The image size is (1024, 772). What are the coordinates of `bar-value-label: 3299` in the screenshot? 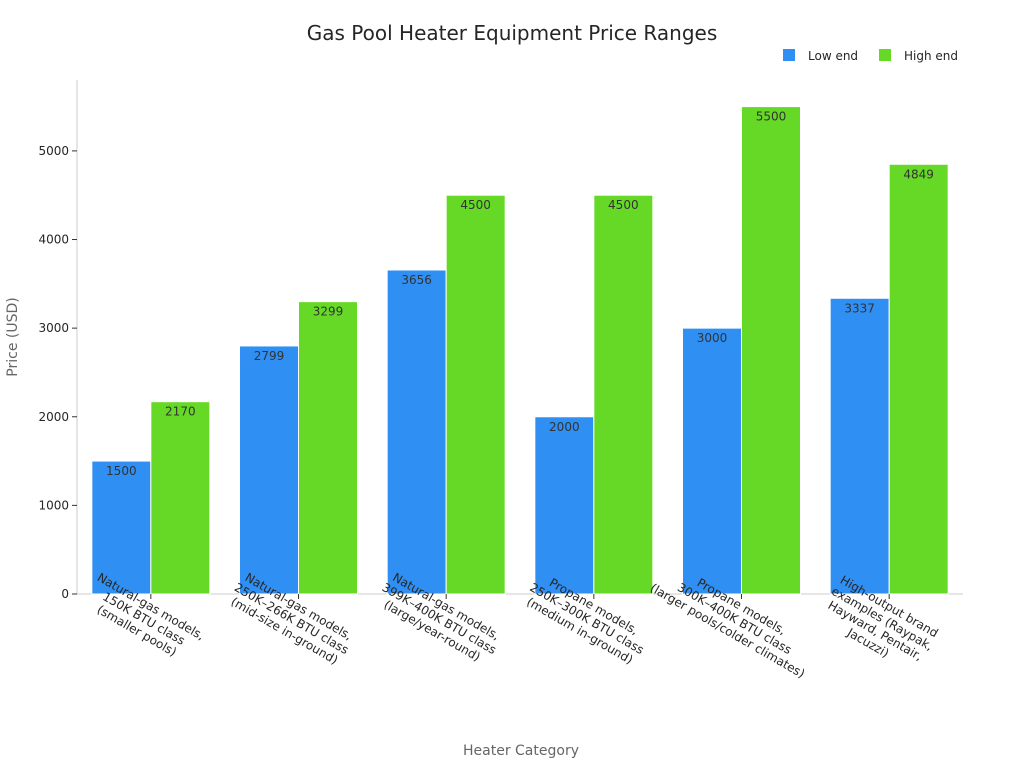 It's located at (328, 312).